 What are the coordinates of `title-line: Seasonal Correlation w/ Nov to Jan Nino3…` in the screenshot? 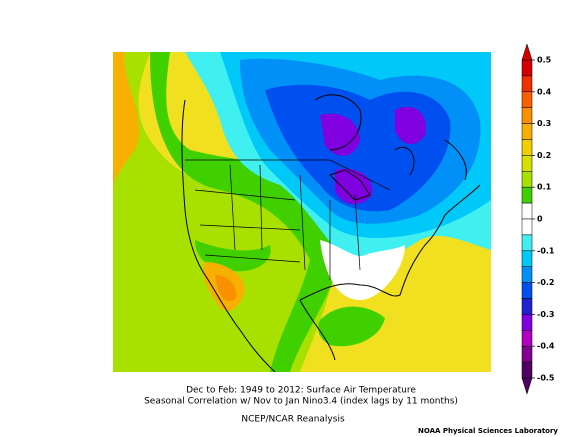 It's located at (301, 402).